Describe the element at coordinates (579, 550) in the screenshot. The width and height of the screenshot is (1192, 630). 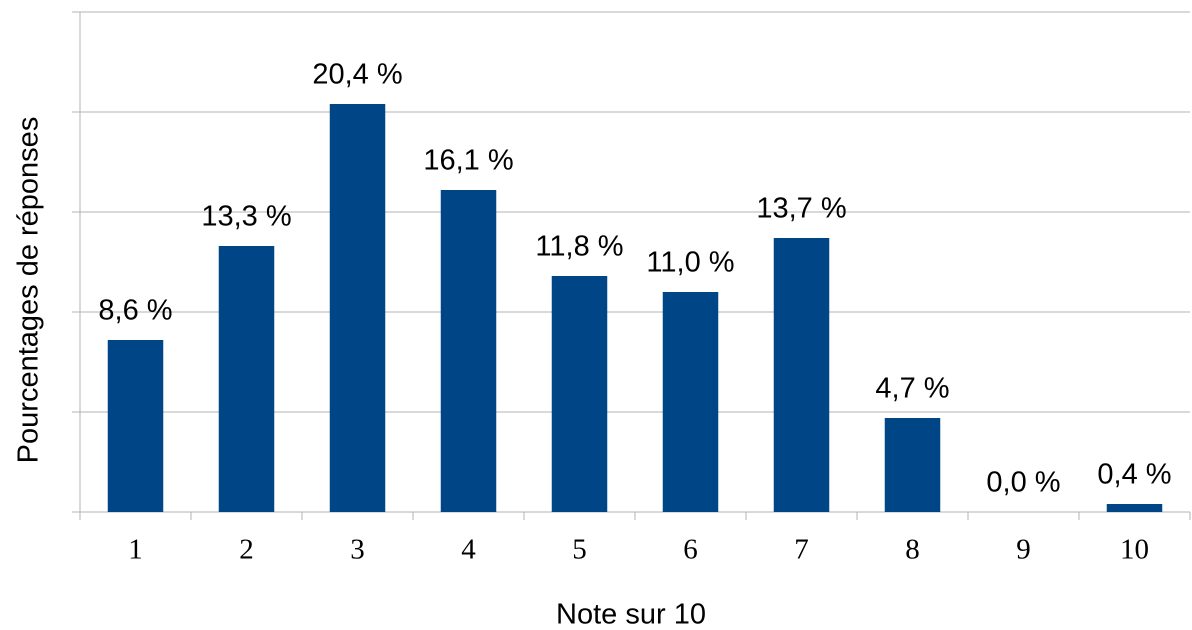
I see `x-tick-label: 5` at that location.